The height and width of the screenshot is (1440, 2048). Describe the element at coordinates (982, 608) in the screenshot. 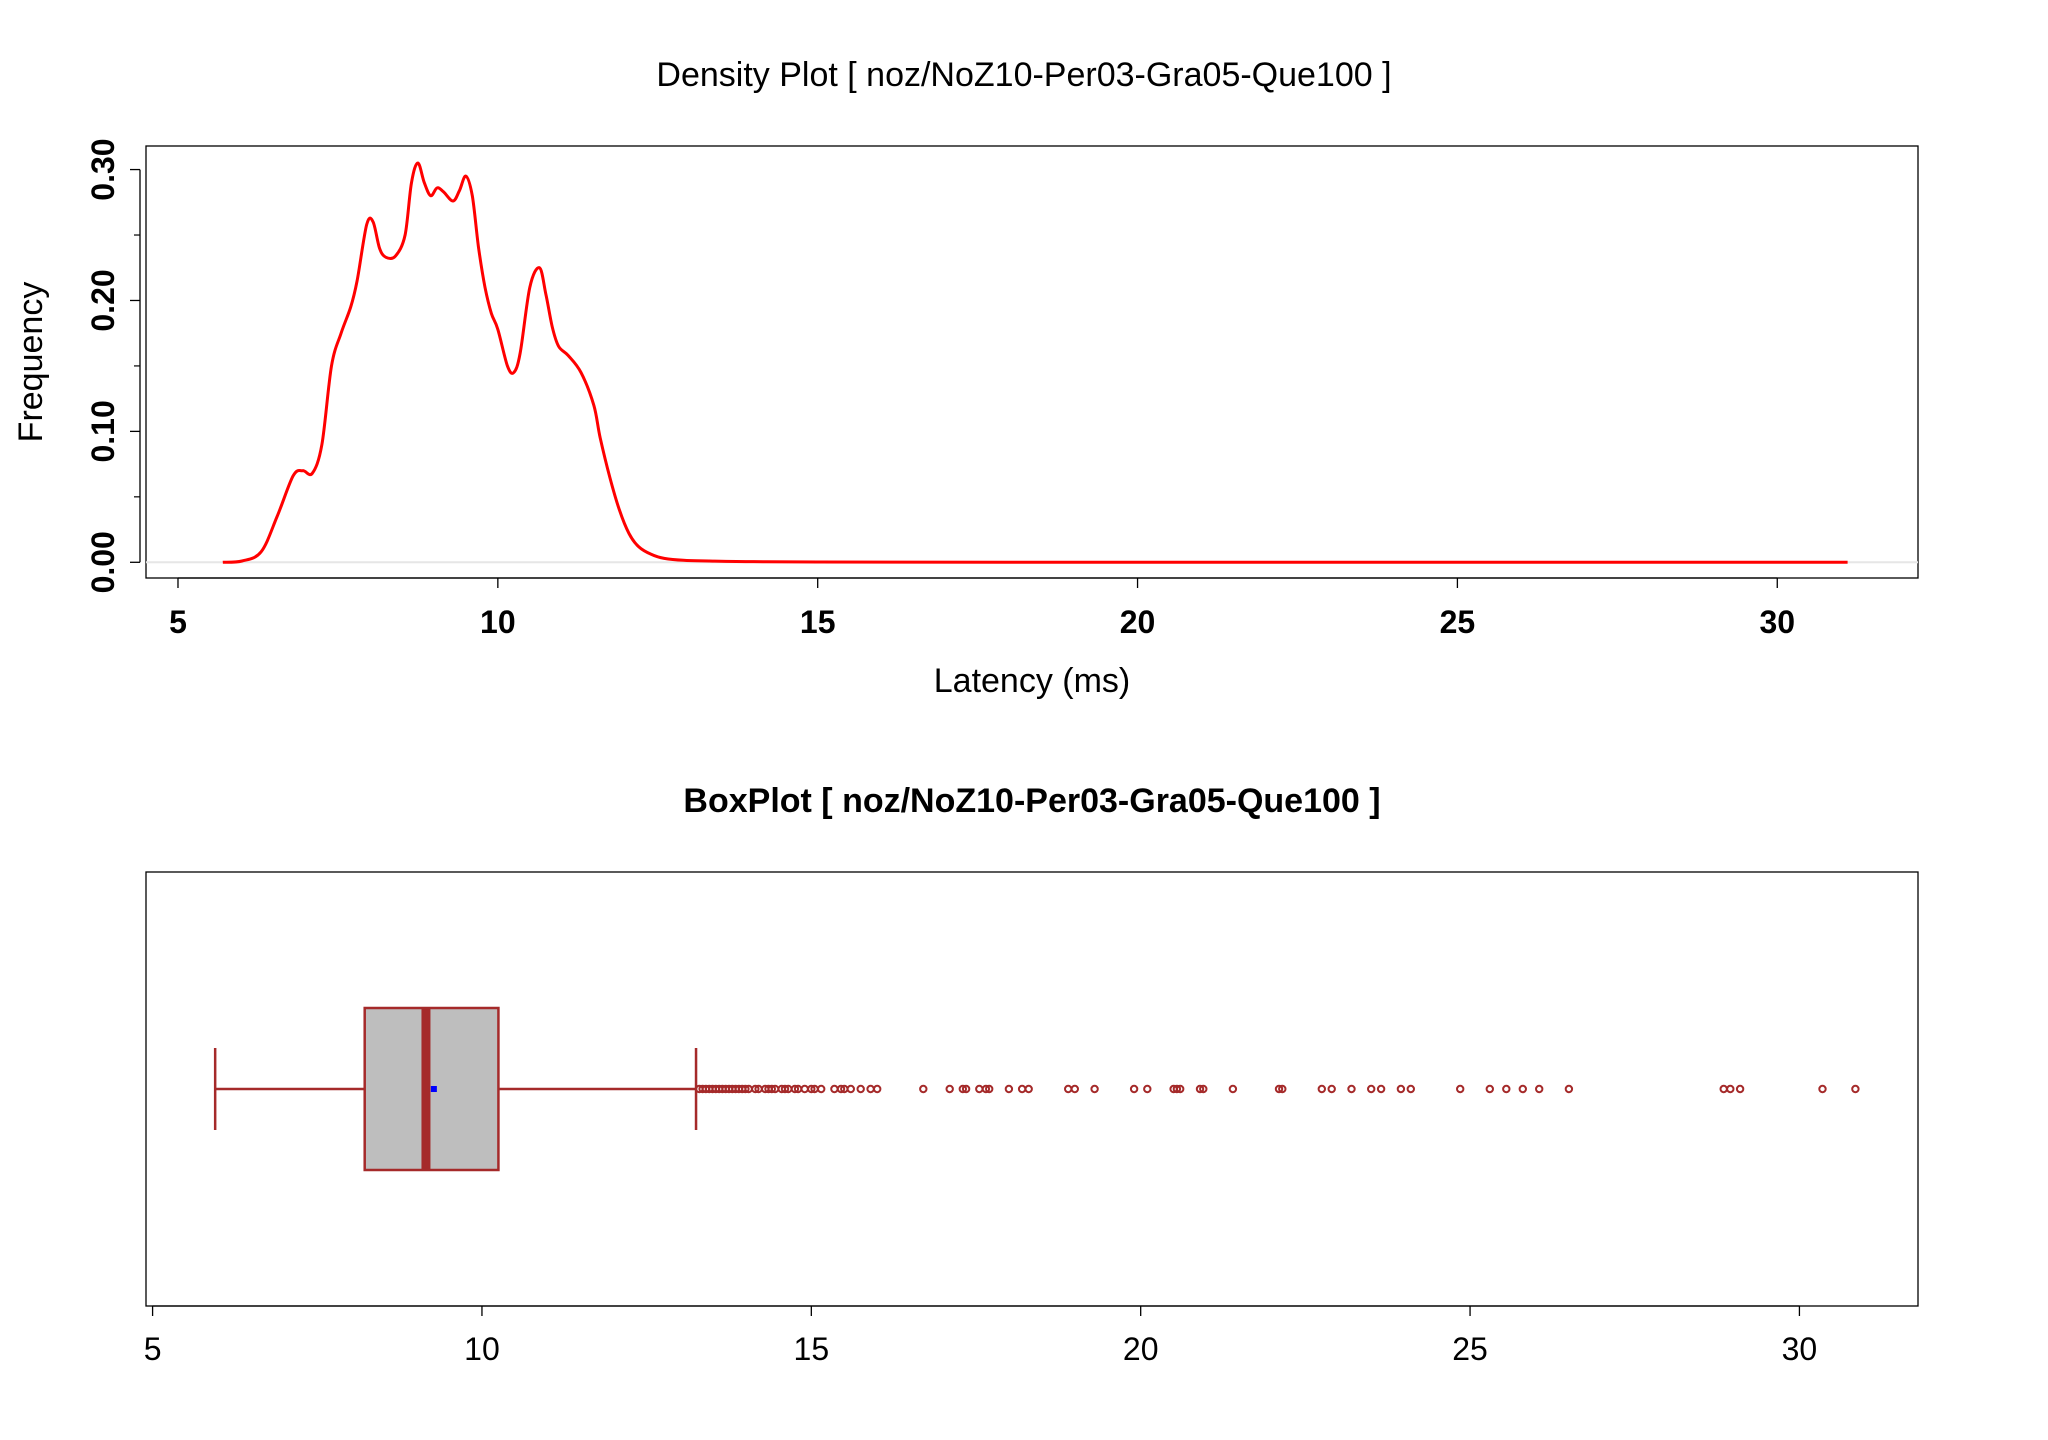

I see `density-x-axis: 5 10 15 20 25 30` at that location.